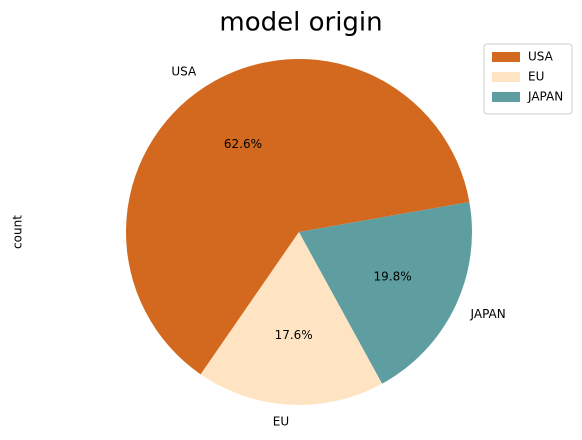  I want to click on value-label: 62.6%, so click(243, 144).